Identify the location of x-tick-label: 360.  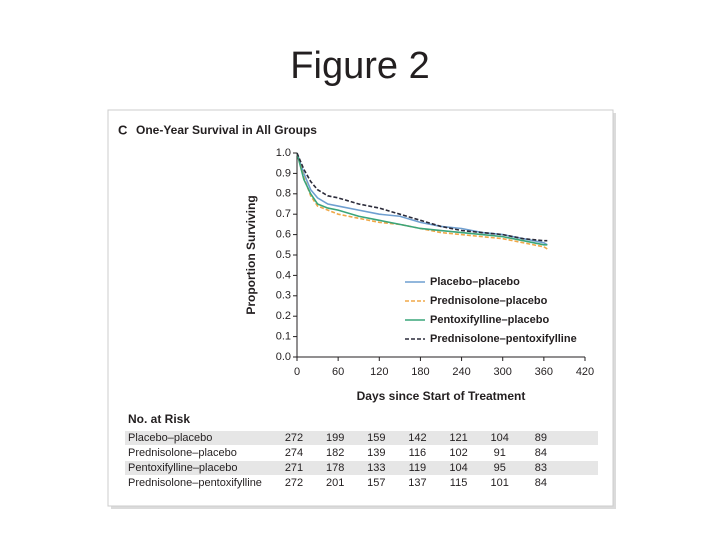
(544, 372).